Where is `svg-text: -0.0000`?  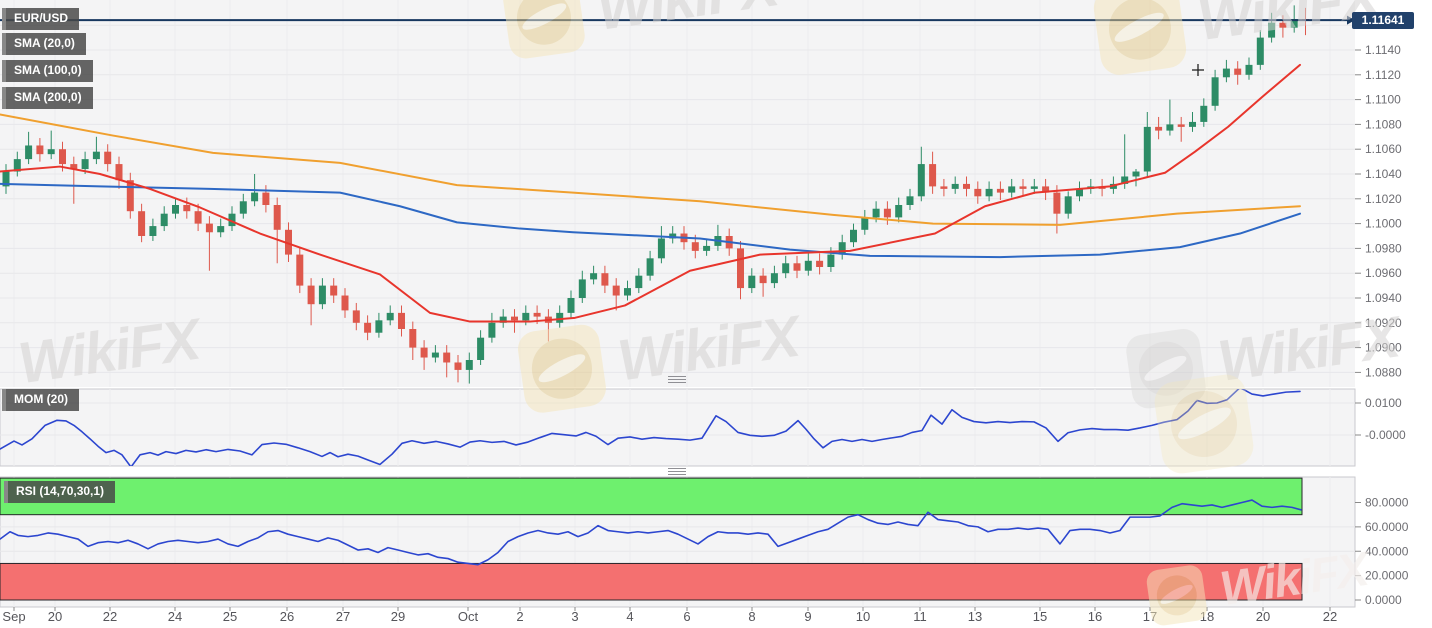 svg-text: -0.0000 is located at coordinates (1385, 435).